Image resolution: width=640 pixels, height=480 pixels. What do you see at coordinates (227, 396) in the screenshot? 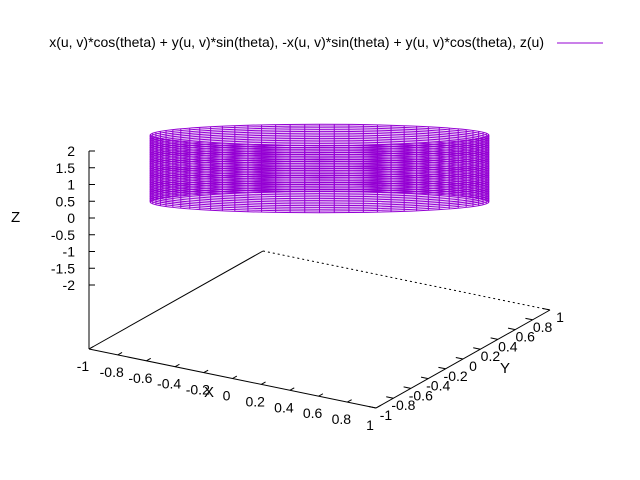
I see `x-tick-label: 0` at bounding box center [227, 396].